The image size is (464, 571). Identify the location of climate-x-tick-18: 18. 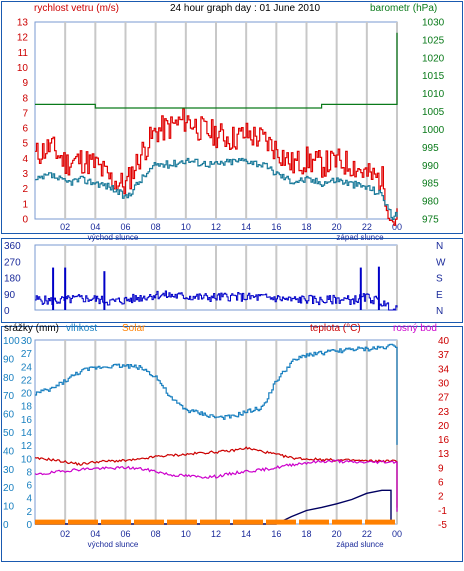
(306, 534).